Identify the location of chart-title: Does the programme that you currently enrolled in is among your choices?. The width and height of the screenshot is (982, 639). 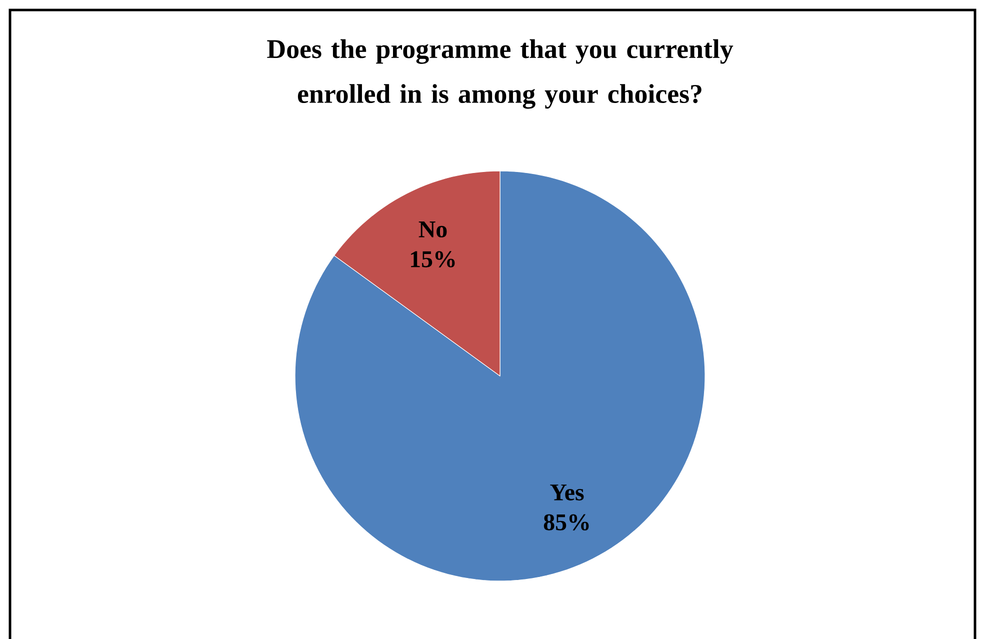
(500, 74).